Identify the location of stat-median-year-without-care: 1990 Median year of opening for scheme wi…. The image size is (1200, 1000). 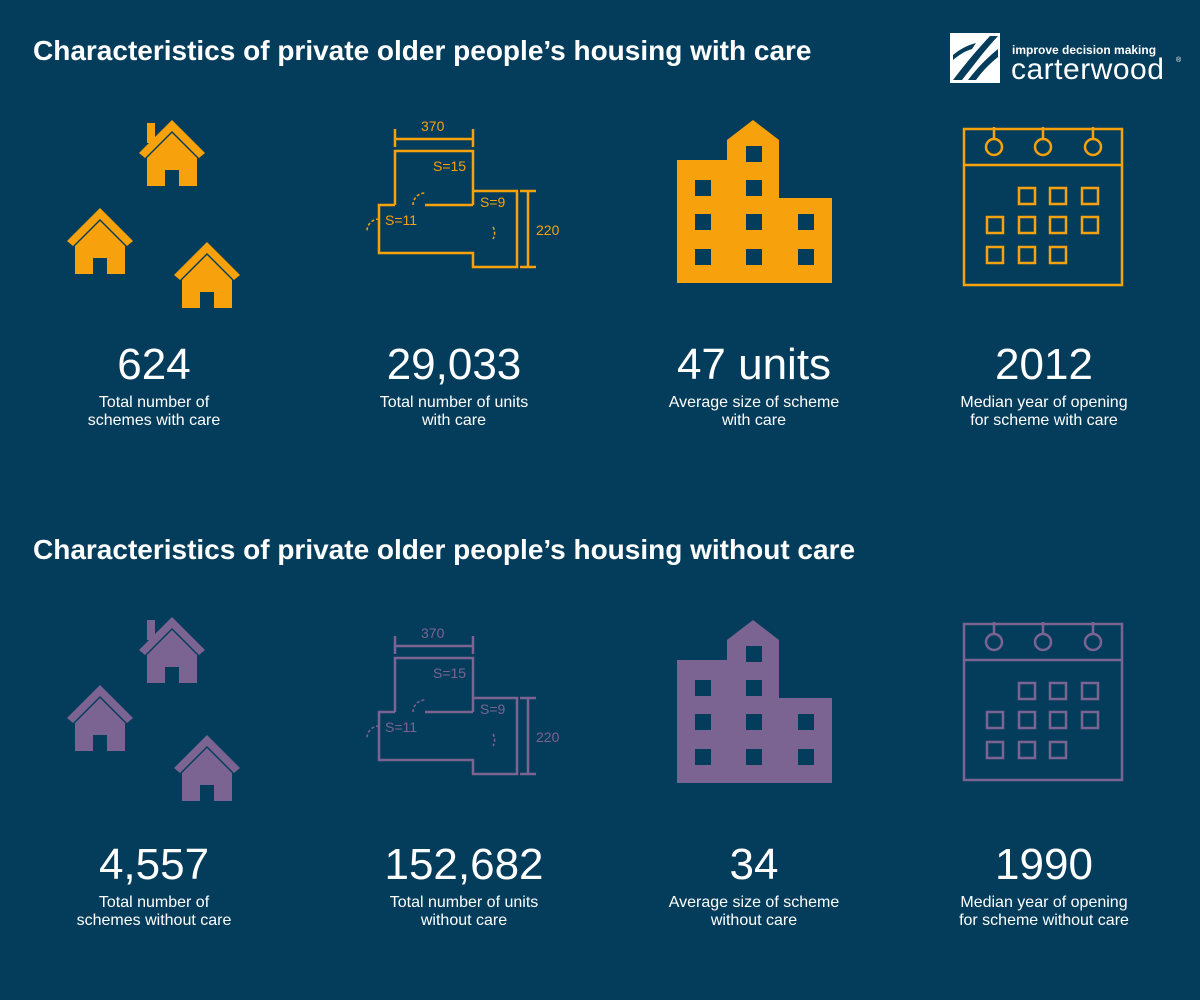
(1044, 885).